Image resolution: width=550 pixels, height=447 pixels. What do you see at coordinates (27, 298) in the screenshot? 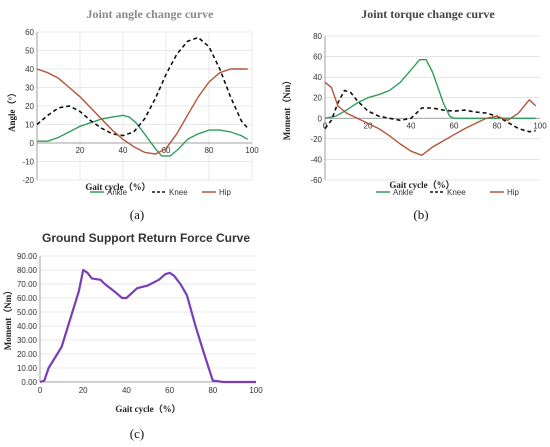
I see `y-tick-label: 60.00` at bounding box center [27, 298].